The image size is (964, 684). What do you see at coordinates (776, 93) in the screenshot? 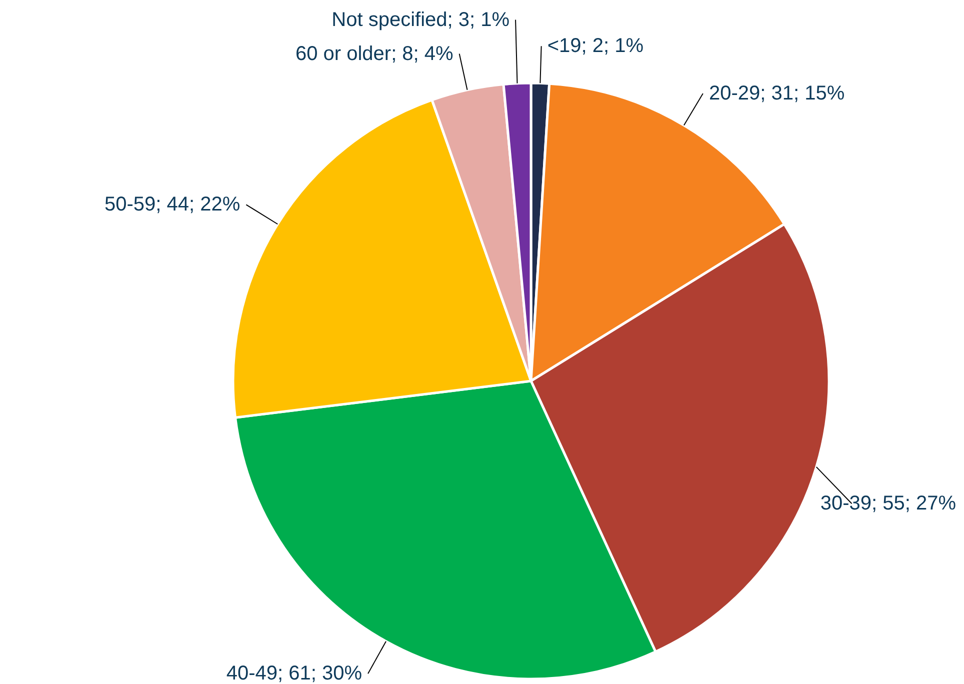
I see `slice-label: 20-29; 31; 15%` at bounding box center [776, 93].